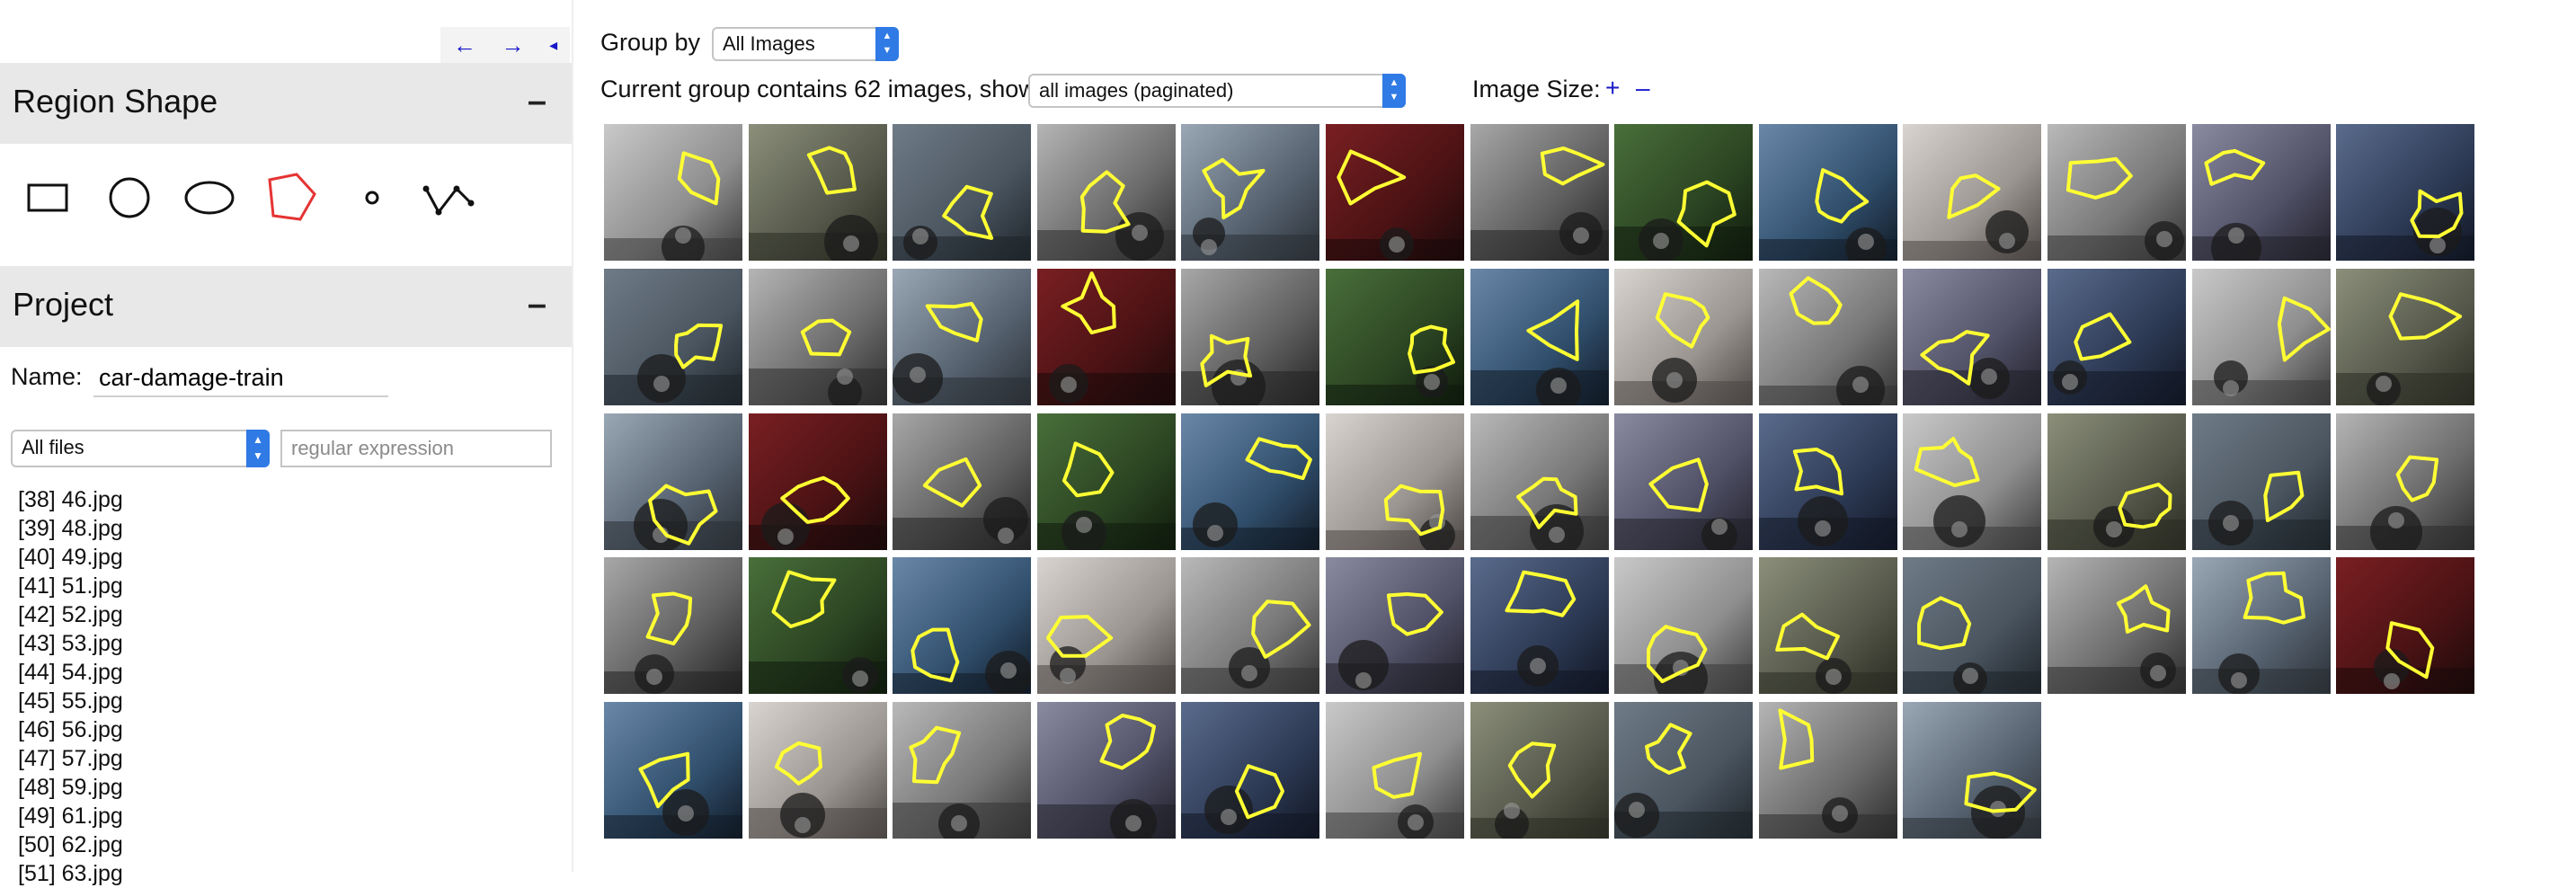 This screenshot has height=888, width=2576. What do you see at coordinates (240, 378) in the screenshot?
I see `project-name-input` at bounding box center [240, 378].